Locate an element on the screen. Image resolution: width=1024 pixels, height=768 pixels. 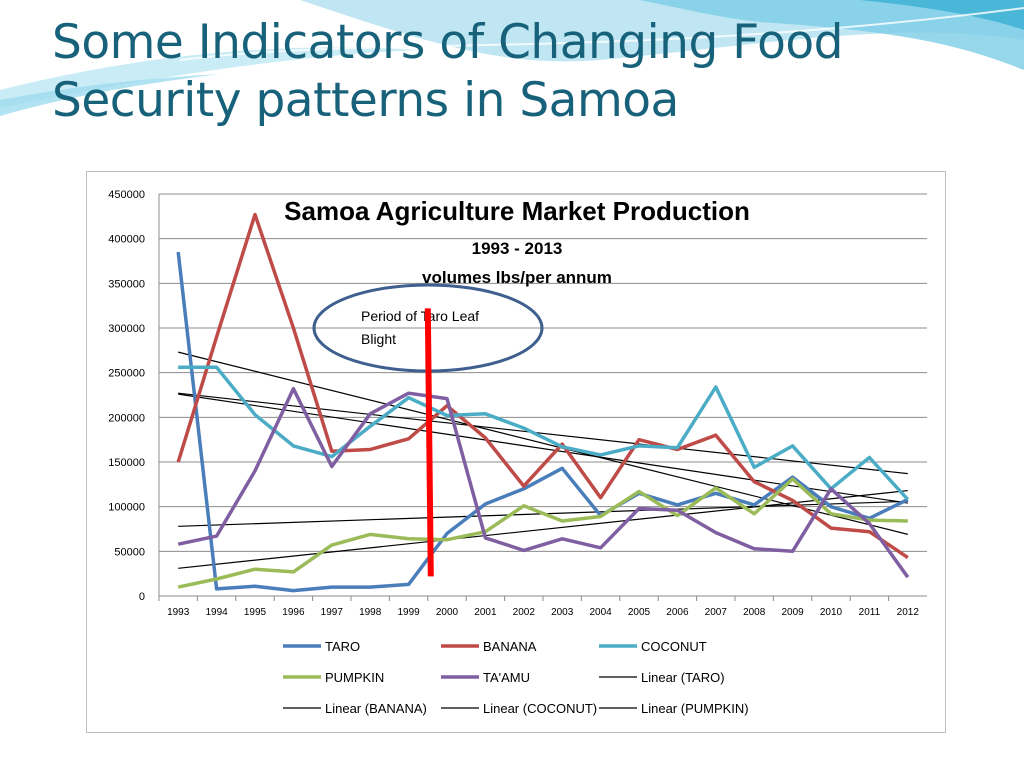
y-tick-label: 50000 is located at coordinates (129, 552).